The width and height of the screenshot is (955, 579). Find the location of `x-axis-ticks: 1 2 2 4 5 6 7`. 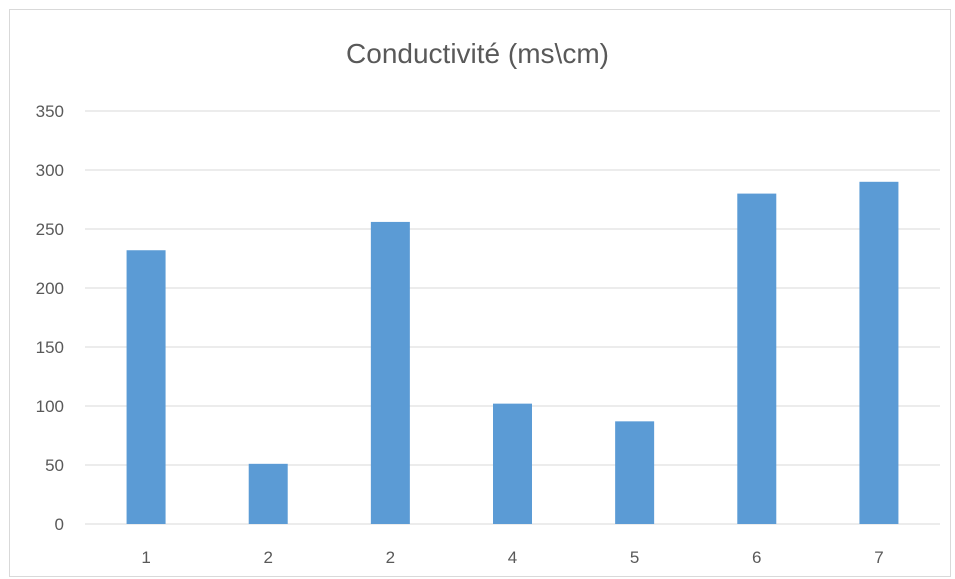

x-axis-ticks: 1 2 2 4 5 6 7 is located at coordinates (512, 557).